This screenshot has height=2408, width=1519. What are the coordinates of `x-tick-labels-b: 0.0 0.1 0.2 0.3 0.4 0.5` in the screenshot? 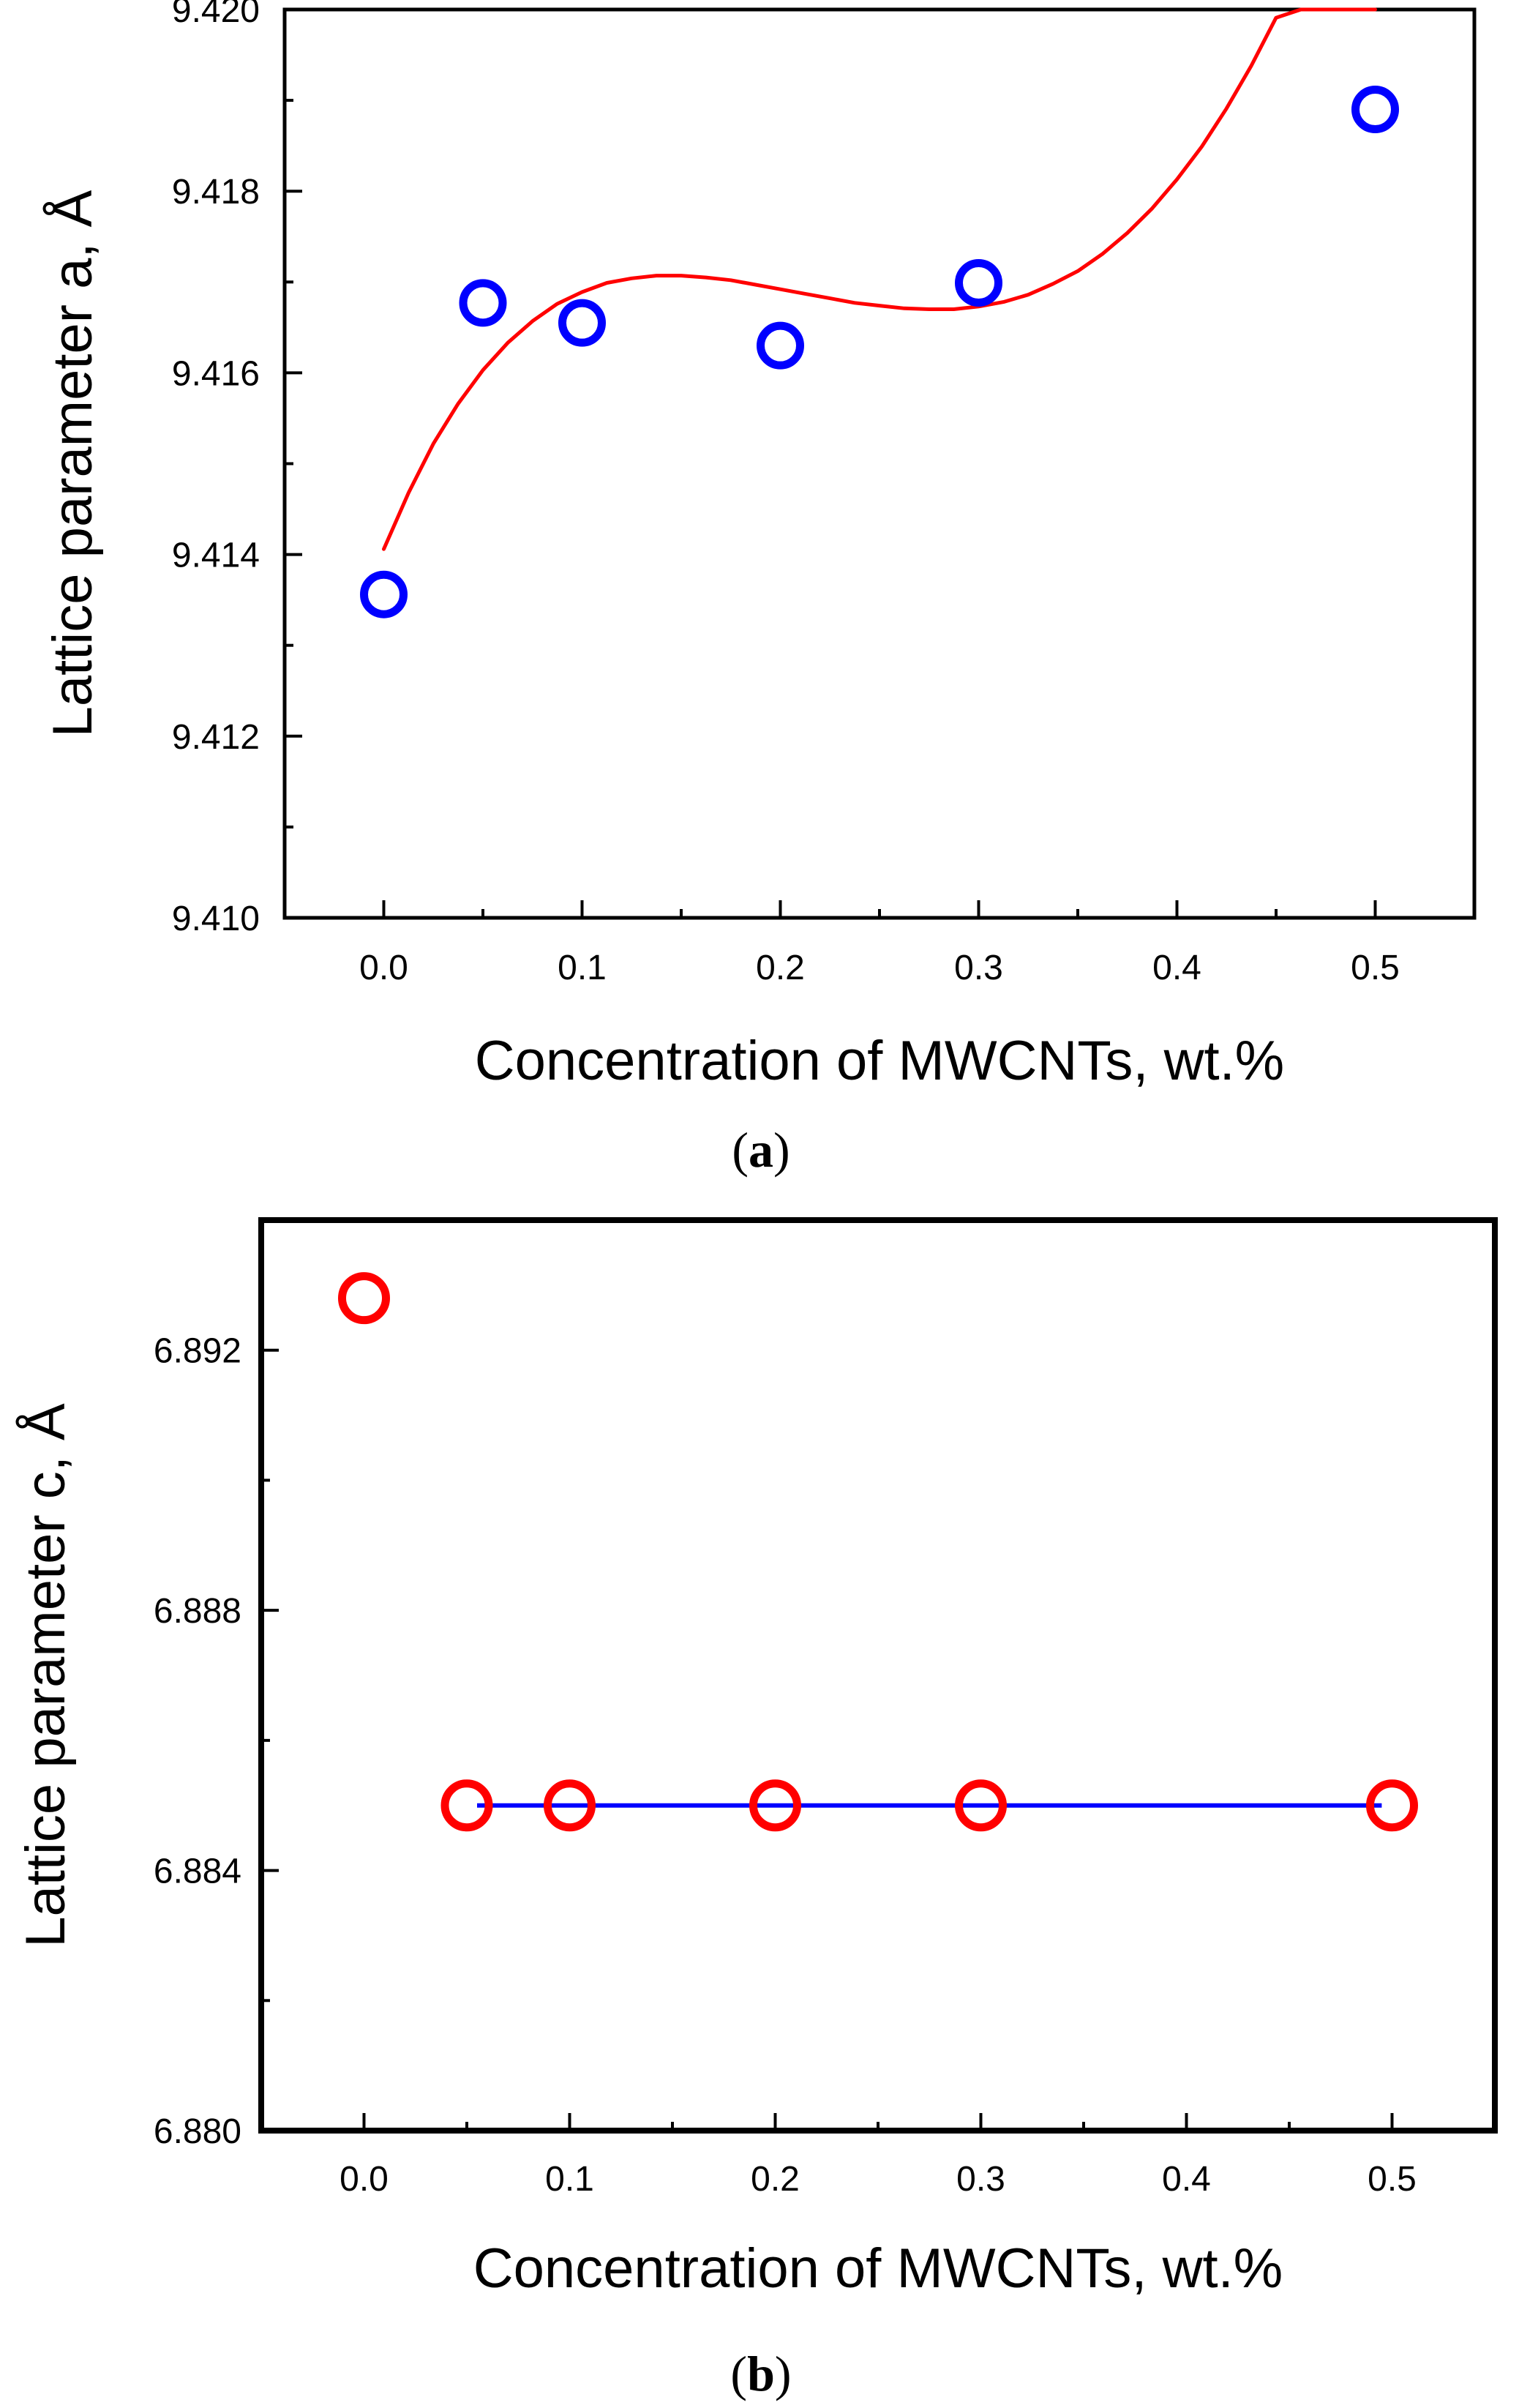 It's located at (879, 2179).